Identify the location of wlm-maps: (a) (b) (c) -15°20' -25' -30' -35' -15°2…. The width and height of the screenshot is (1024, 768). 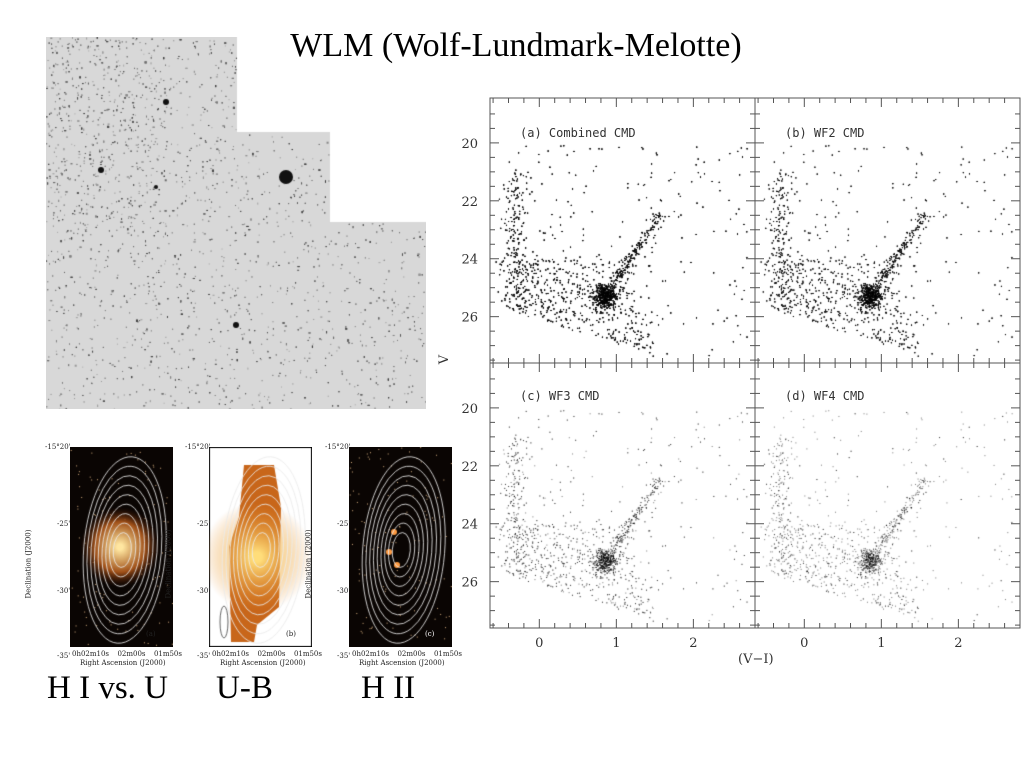
(231, 555).